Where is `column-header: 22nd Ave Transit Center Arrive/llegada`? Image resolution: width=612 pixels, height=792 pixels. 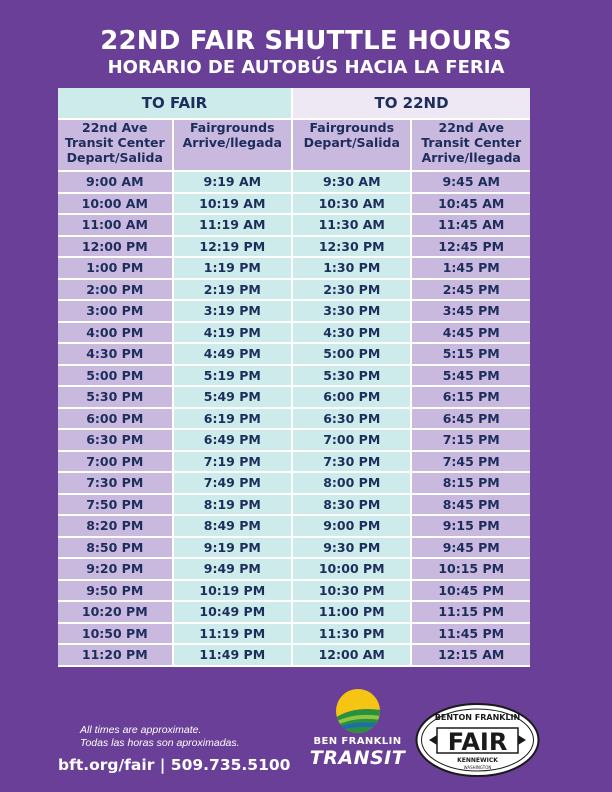 column-header: 22nd Ave Transit Center Arrive/llegada is located at coordinates (471, 146).